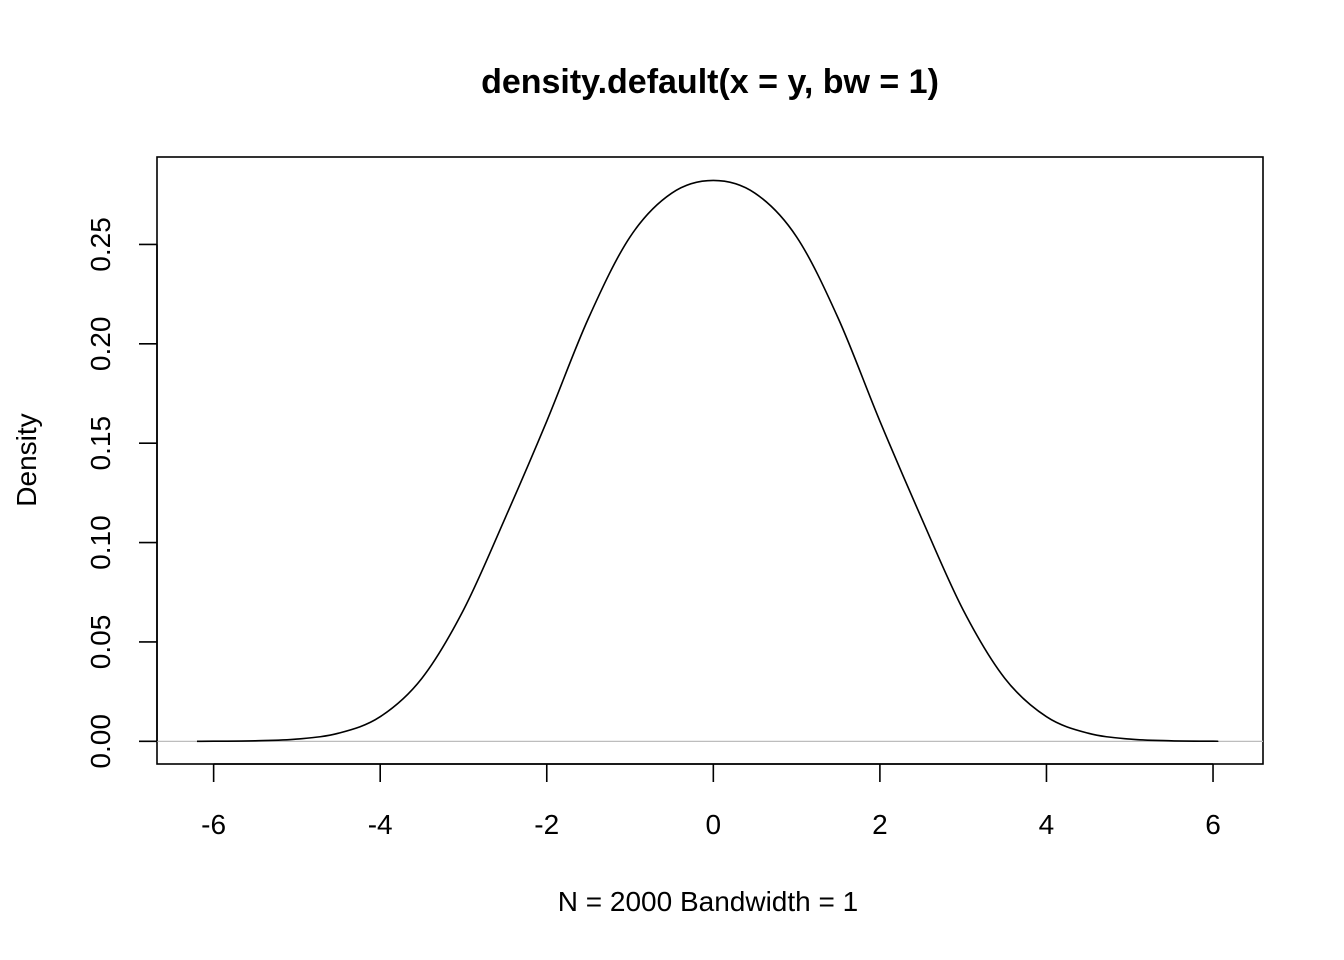 This screenshot has height=960, width=1344. Describe the element at coordinates (26, 459) in the screenshot. I see `y-axis-label: Density` at that location.